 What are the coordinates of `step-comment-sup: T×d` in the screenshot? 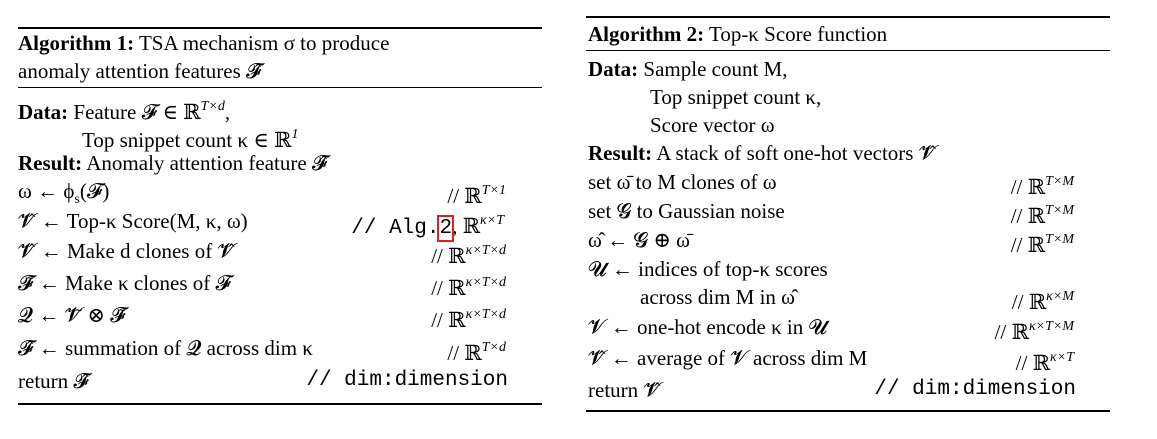 It's located at (493, 347).